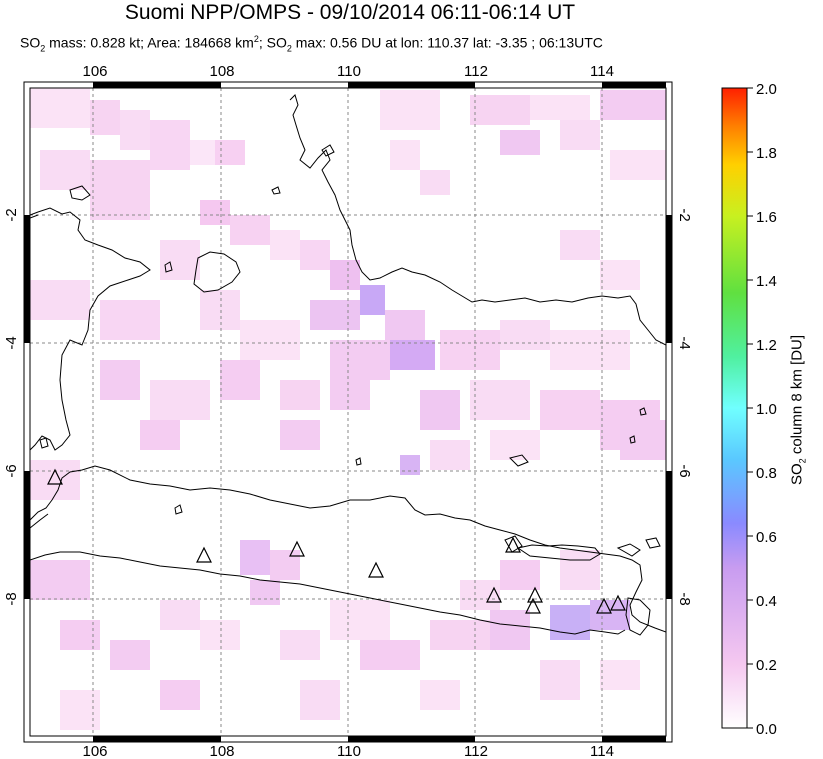 The width and height of the screenshot is (823, 759). I want to click on lat-label-right: -4, so click(684, 342).